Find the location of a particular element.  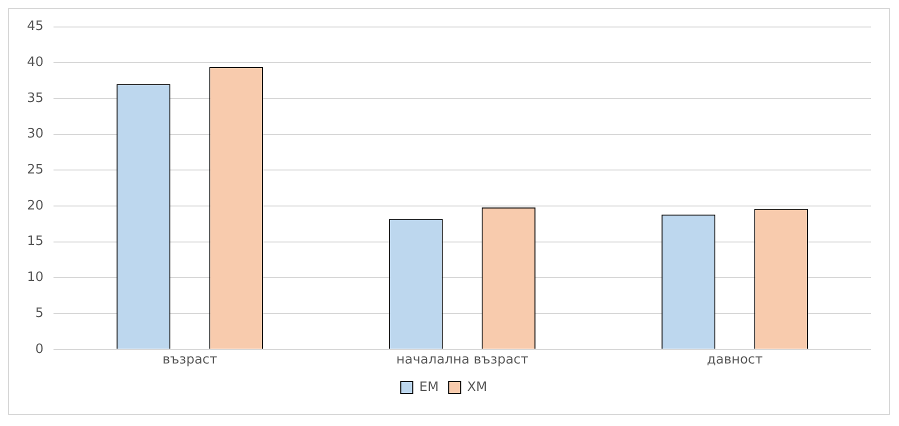

y-tick-label: 25 is located at coordinates (35, 170).